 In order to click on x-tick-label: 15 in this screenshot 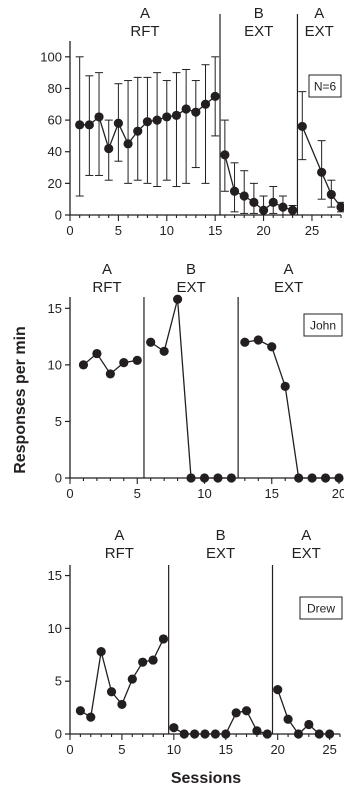, I will do `click(215, 230)`.